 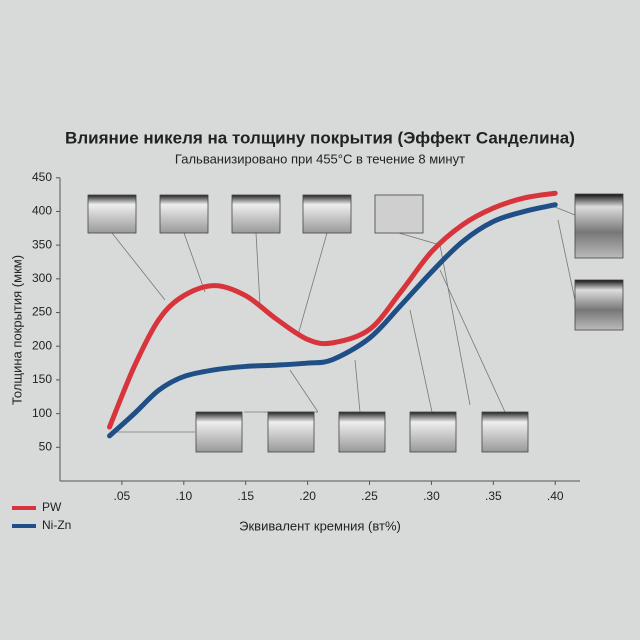 What do you see at coordinates (52, 507) in the screenshot?
I see `legend-label: PW` at bounding box center [52, 507].